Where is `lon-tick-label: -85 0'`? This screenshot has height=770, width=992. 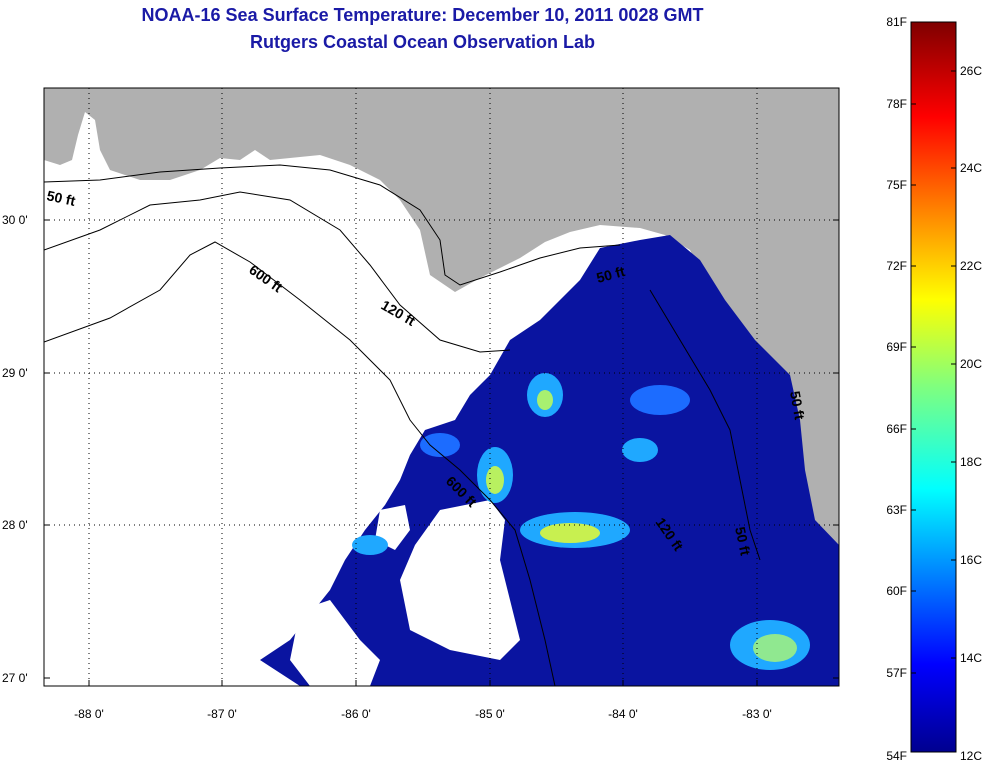
lon-tick-label: -85 0' is located at coordinates (490, 714).